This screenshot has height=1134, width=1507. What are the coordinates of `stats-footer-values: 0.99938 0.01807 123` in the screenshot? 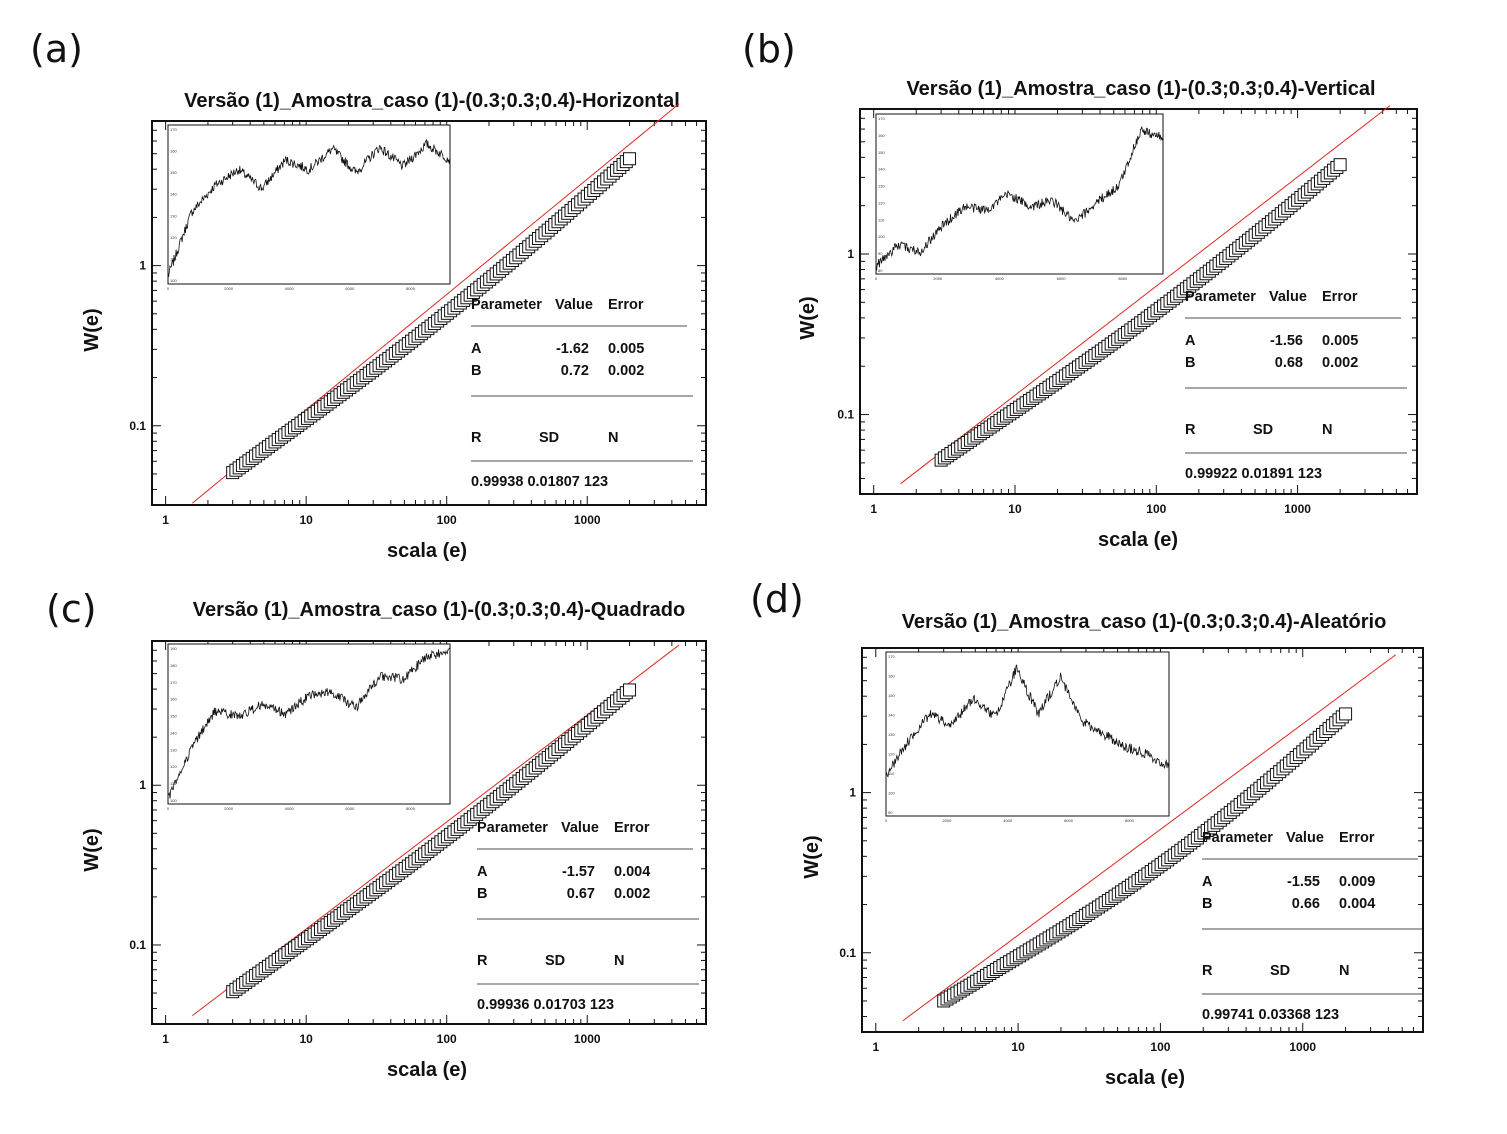 It's located at (539, 482).